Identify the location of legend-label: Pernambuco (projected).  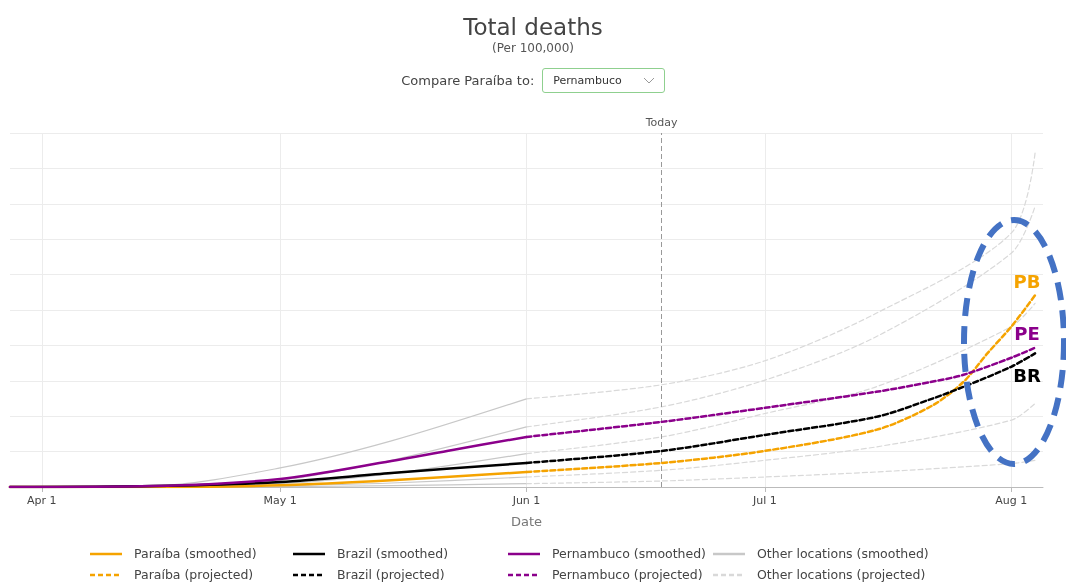
(627, 574).